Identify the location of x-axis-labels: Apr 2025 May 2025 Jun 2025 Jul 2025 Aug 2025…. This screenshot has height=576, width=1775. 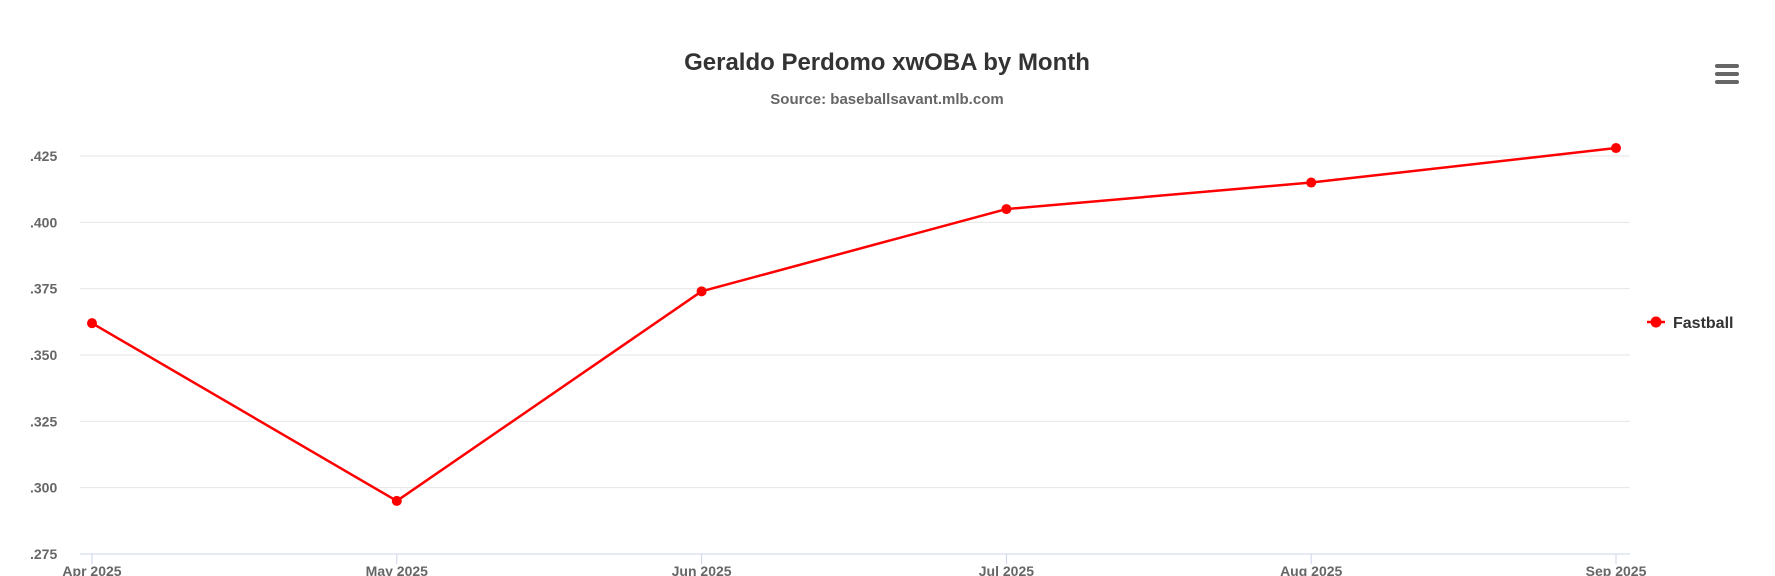
(854, 569).